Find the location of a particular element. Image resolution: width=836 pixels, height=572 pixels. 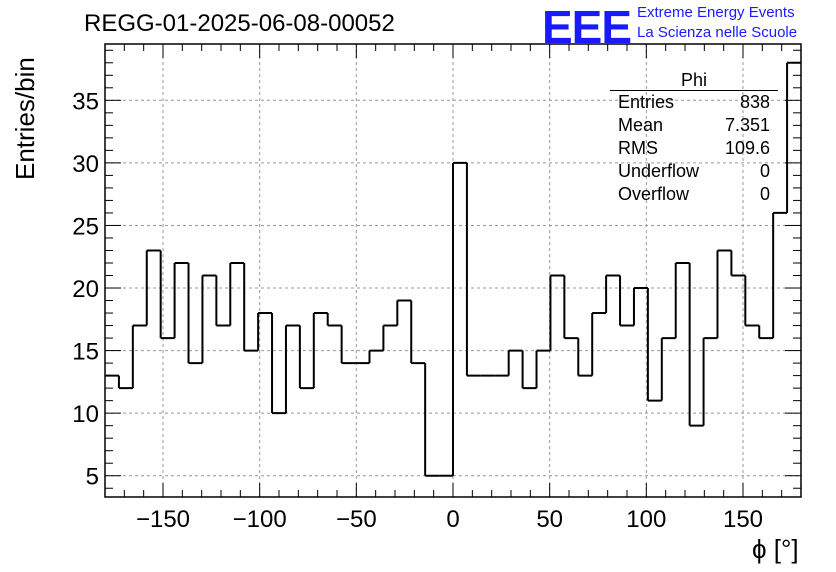

stats-value: 109.6 is located at coordinates (747, 148).